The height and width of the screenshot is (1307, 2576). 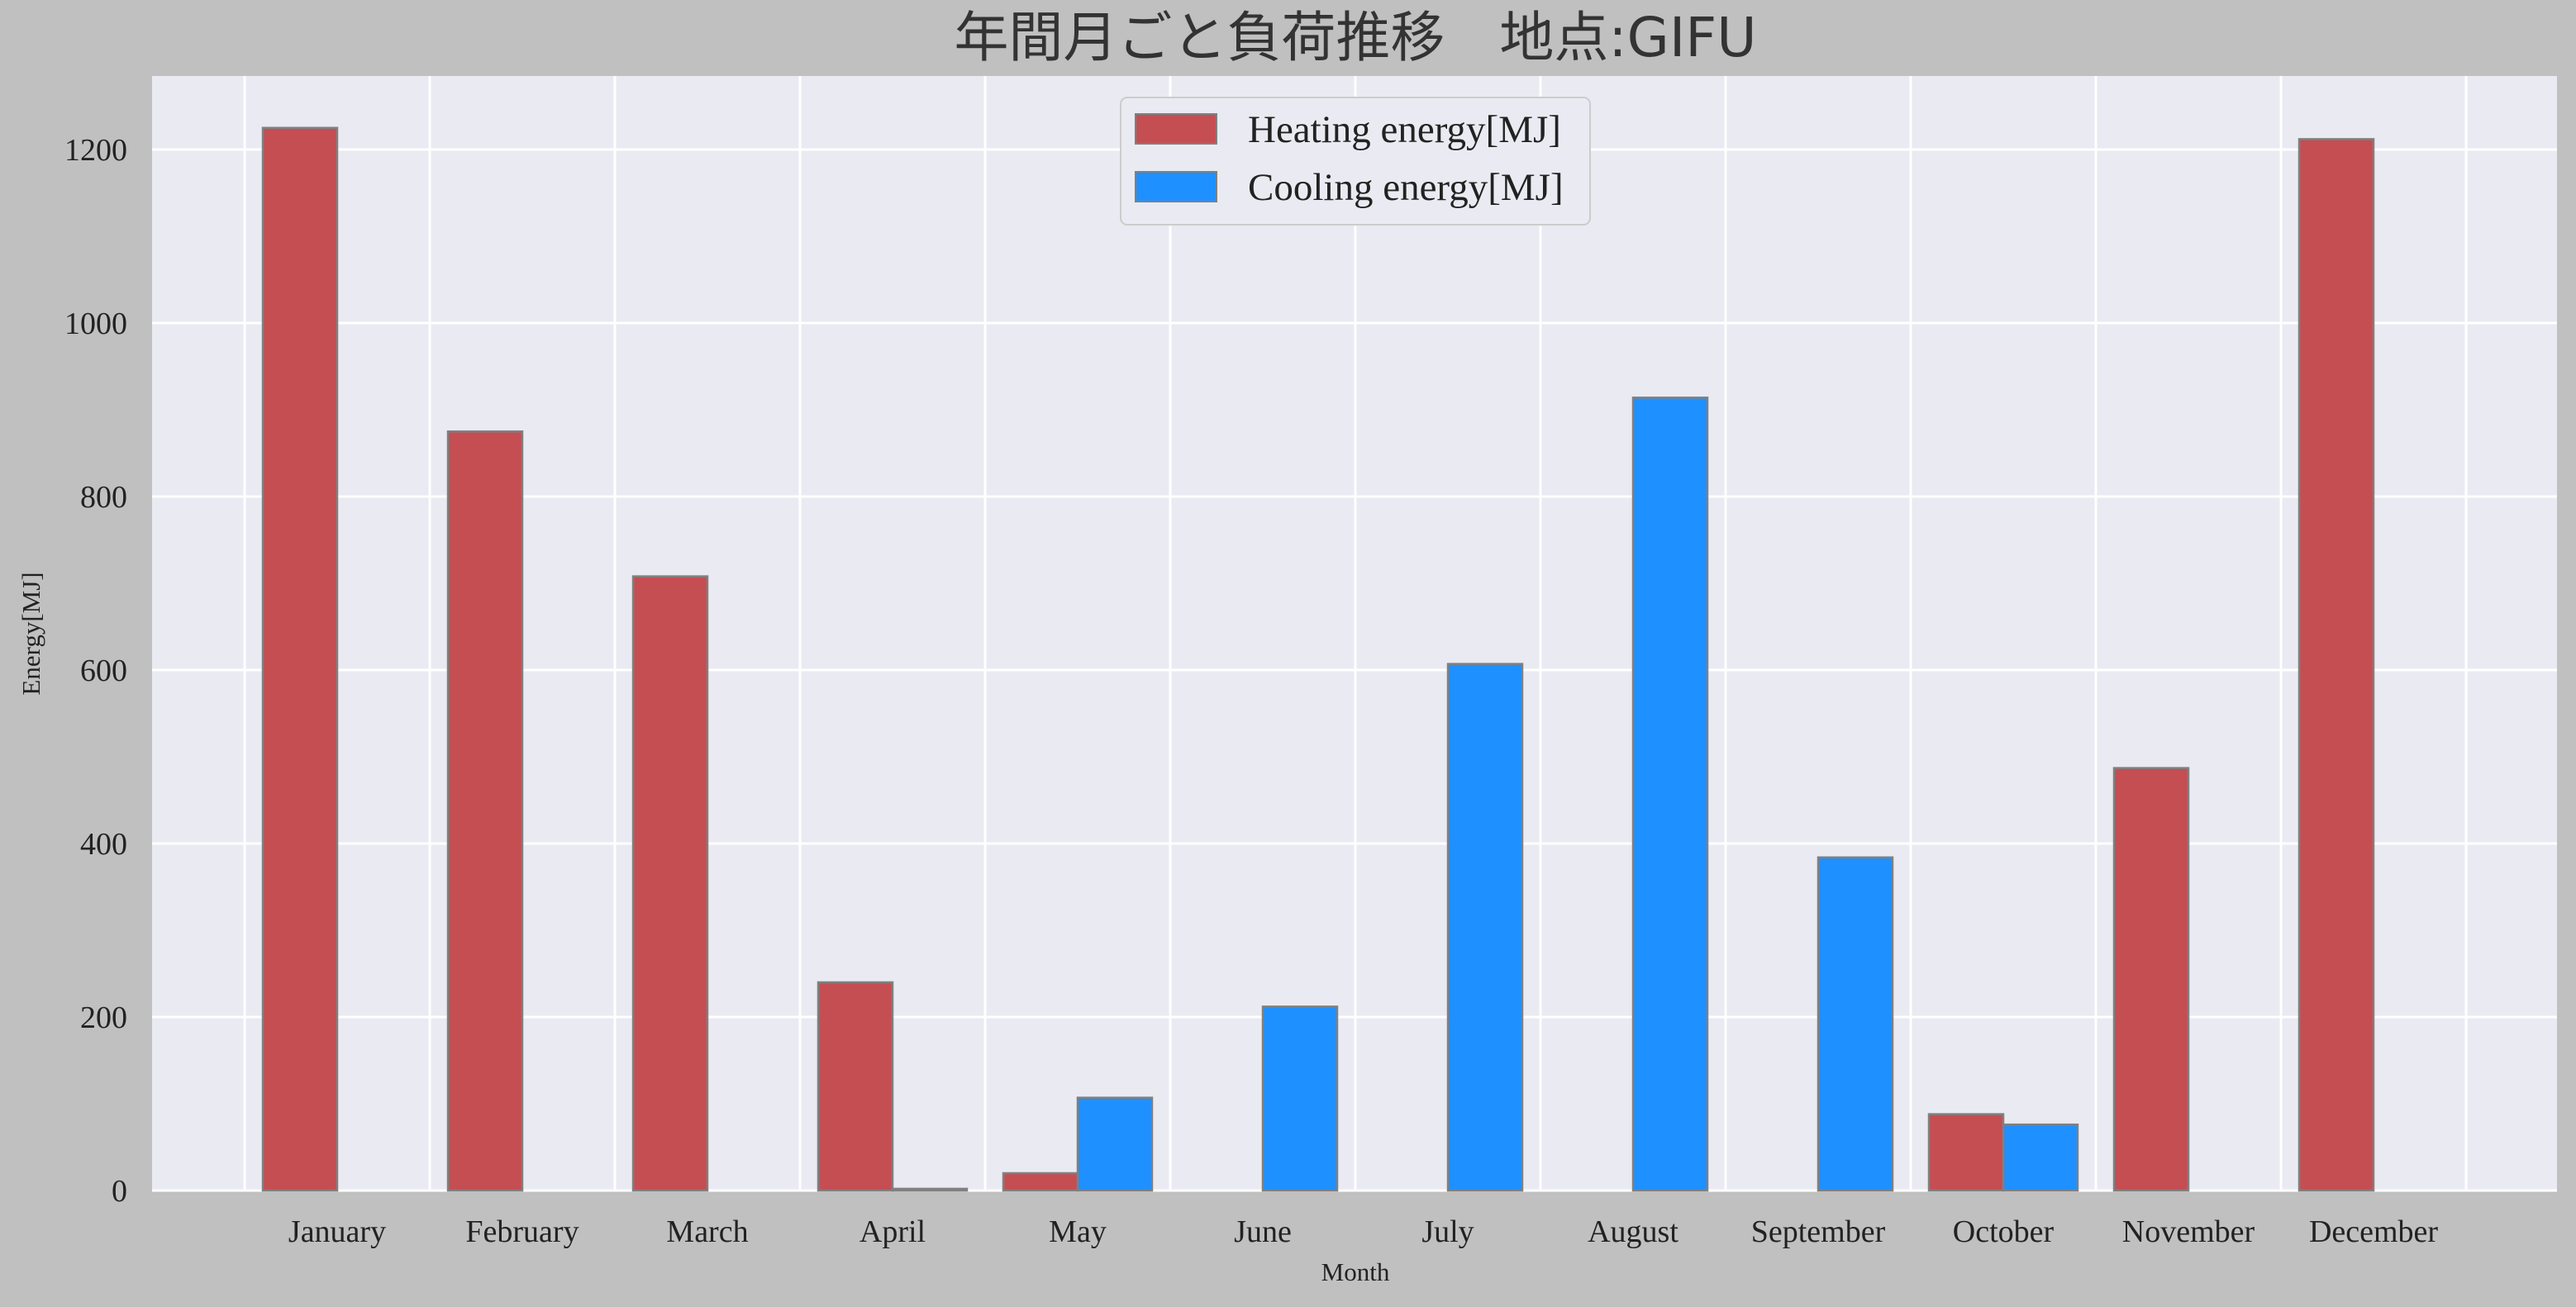 What do you see at coordinates (1356, 1271) in the screenshot?
I see `x-axis-label: Month` at bounding box center [1356, 1271].